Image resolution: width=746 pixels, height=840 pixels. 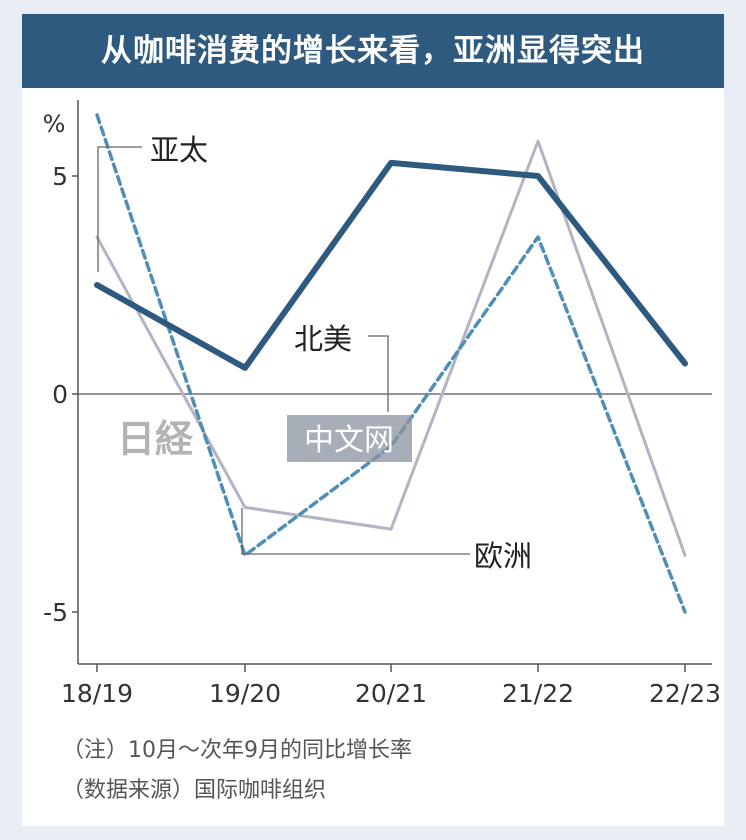 I want to click on watermark: 日経 中文网, so click(x=264, y=438).